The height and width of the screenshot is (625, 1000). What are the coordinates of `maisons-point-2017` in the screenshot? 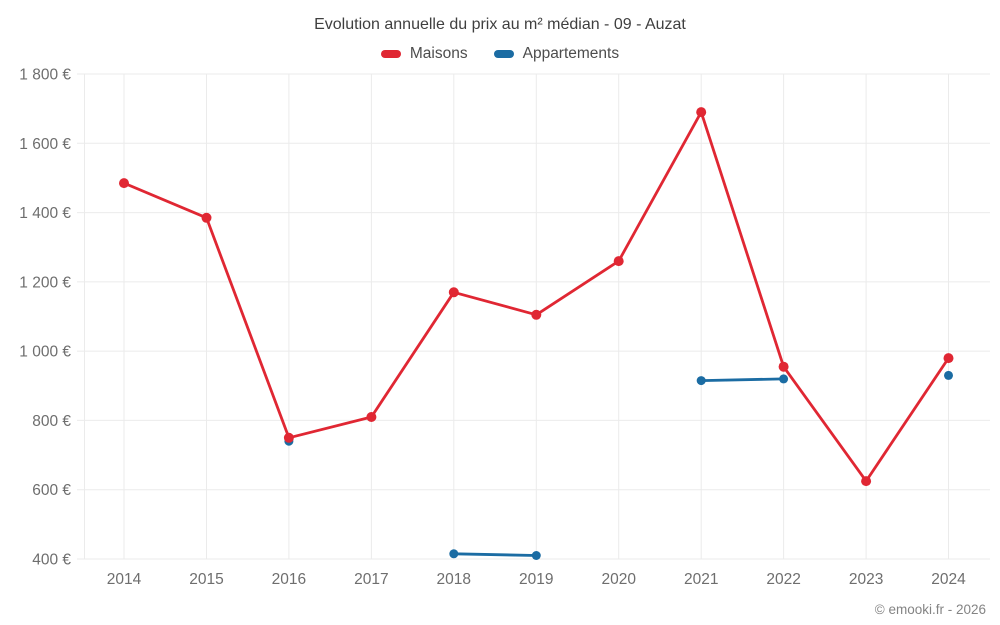 It's located at (371, 417).